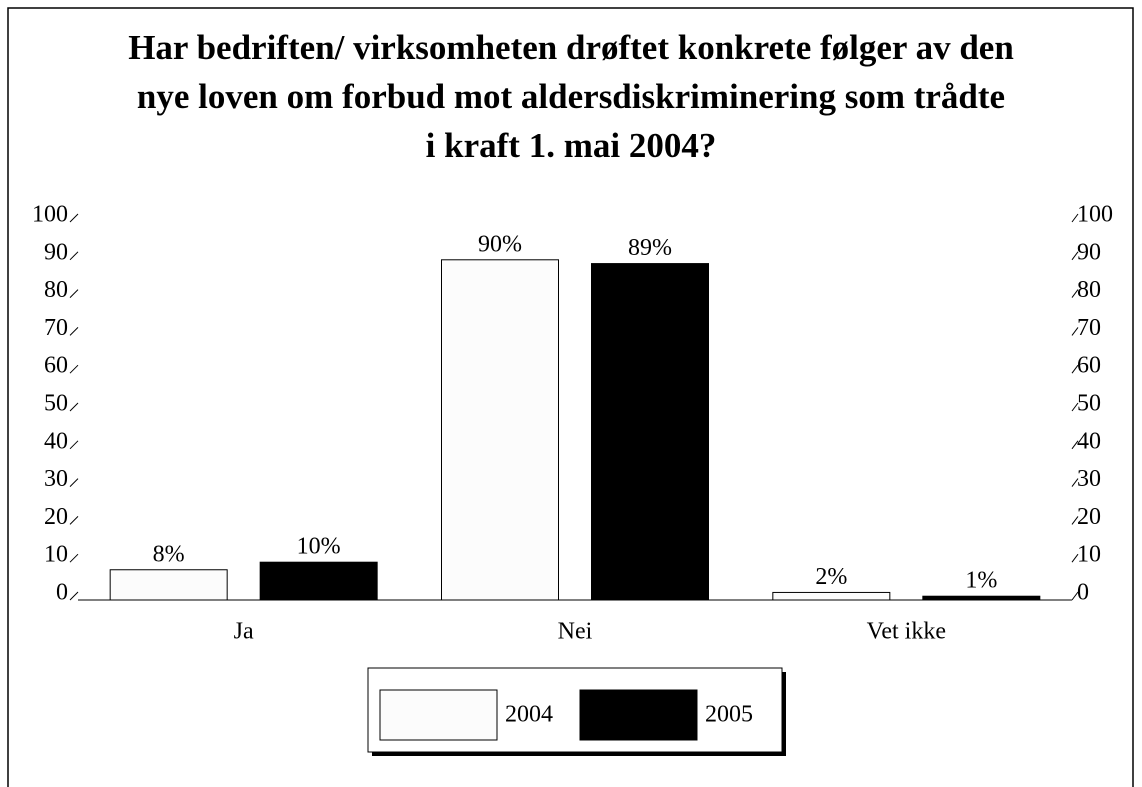 Image resolution: width=1142 pixels, height=787 pixels. What do you see at coordinates (729, 715) in the screenshot?
I see `legend-label: 2005` at bounding box center [729, 715].